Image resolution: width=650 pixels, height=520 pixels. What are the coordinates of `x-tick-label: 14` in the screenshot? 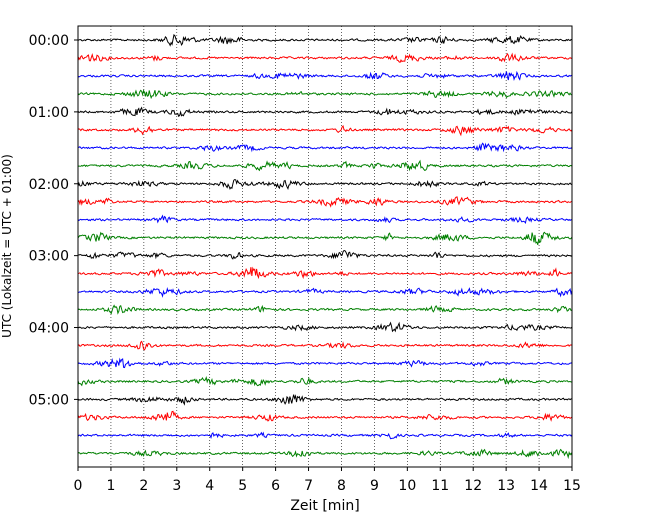 It's located at (539, 486).